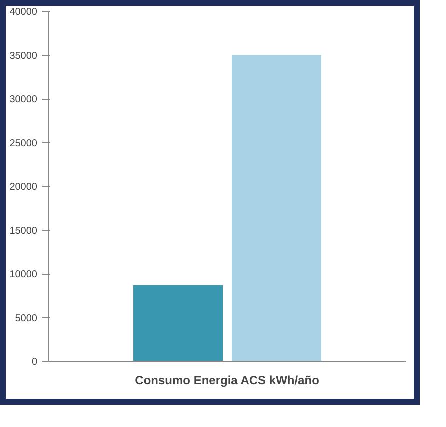  Describe the element at coordinates (24, 12) in the screenshot. I see `y-tick-label: 40000` at that location.